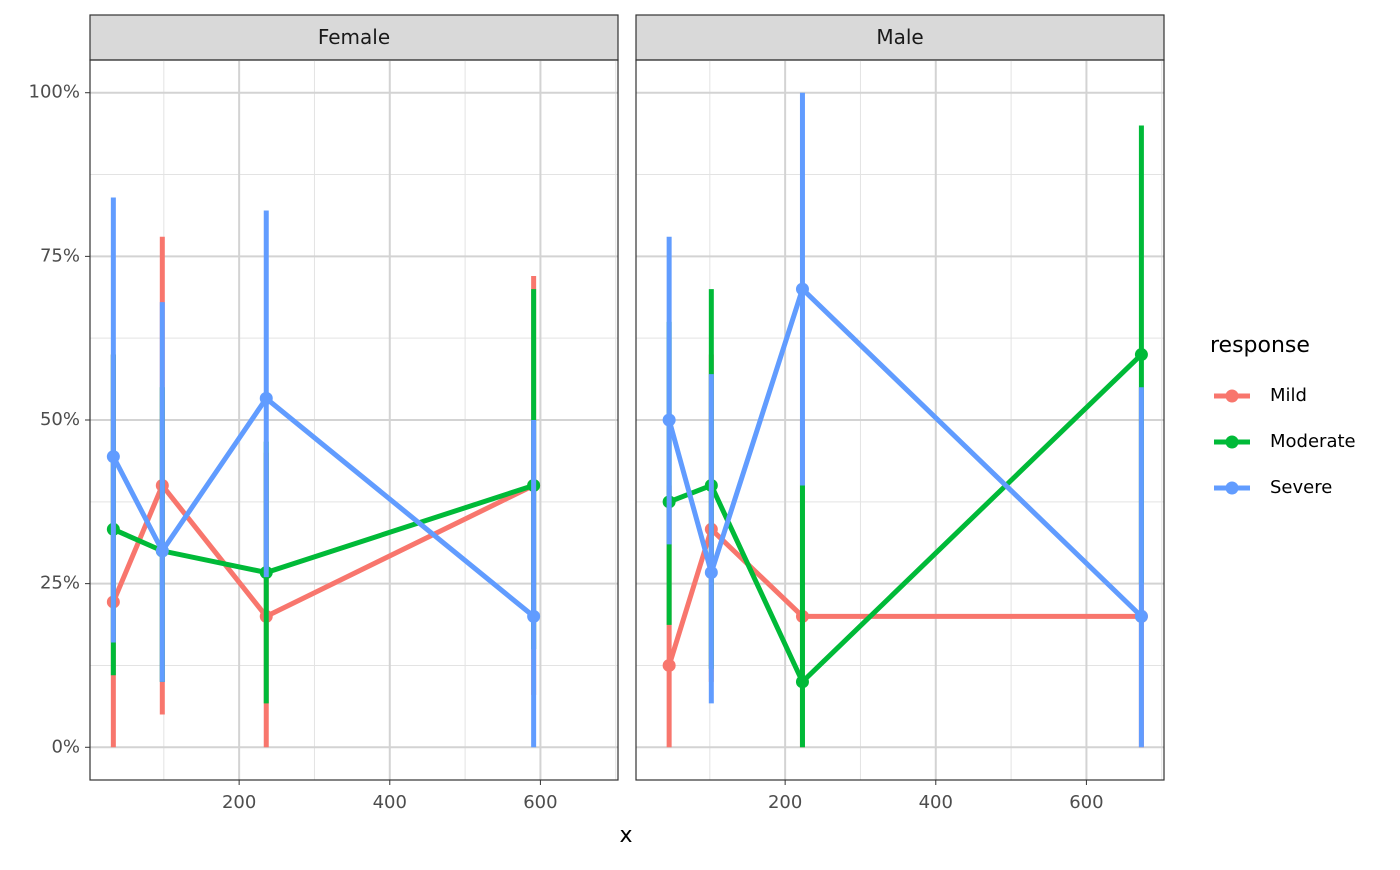 The height and width of the screenshot is (870, 1400). I want to click on legend-title: response, so click(1260, 345).